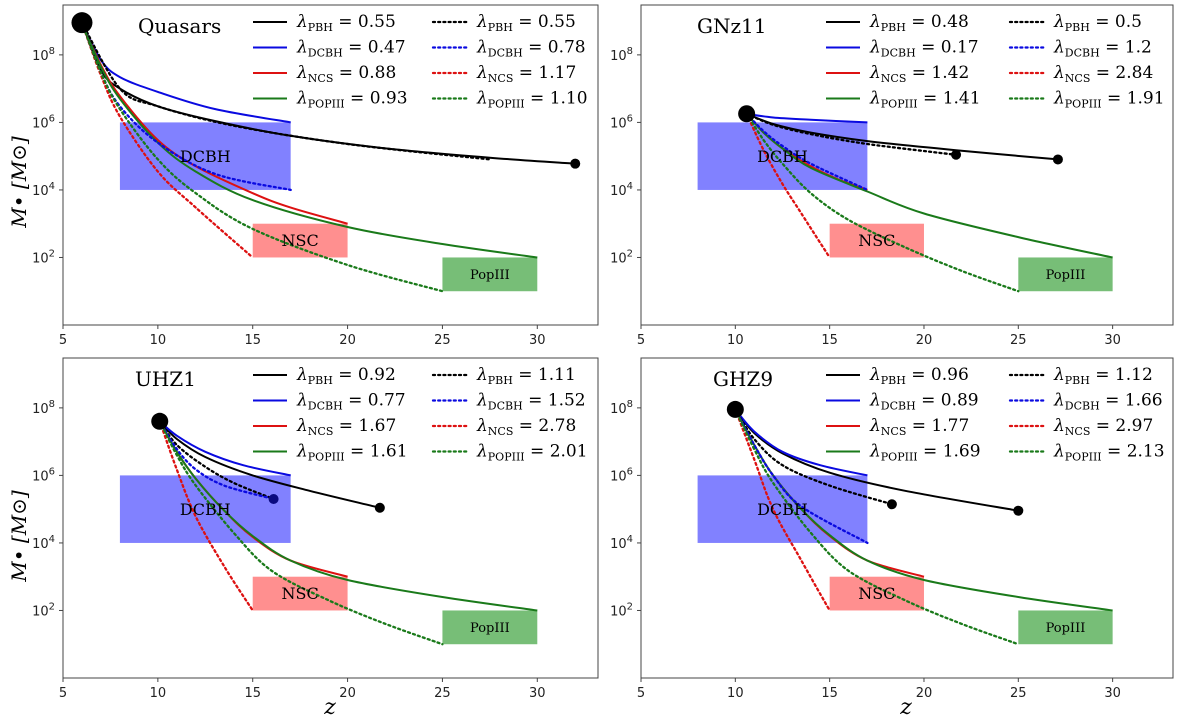 This screenshot has width=1177, height=720. I want to click on legend-label: λDCBH = 0.17, so click(924, 49).